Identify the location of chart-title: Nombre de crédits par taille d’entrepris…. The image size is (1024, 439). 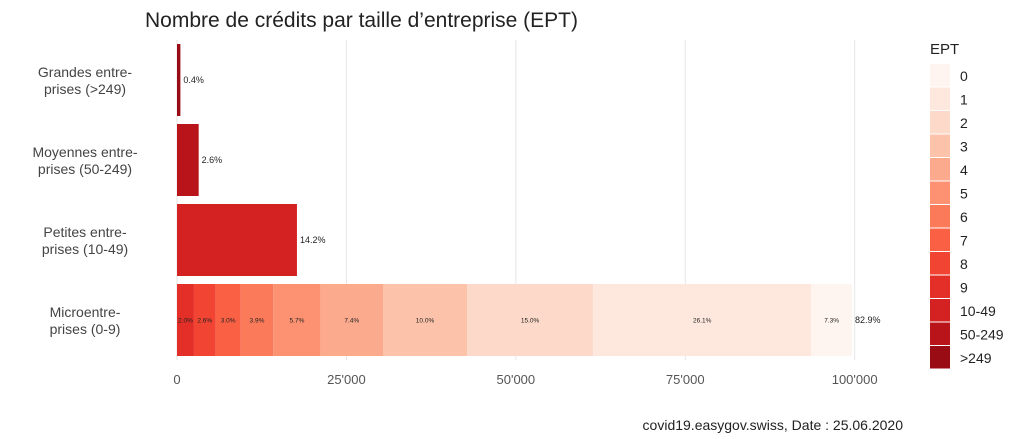
(361, 20).